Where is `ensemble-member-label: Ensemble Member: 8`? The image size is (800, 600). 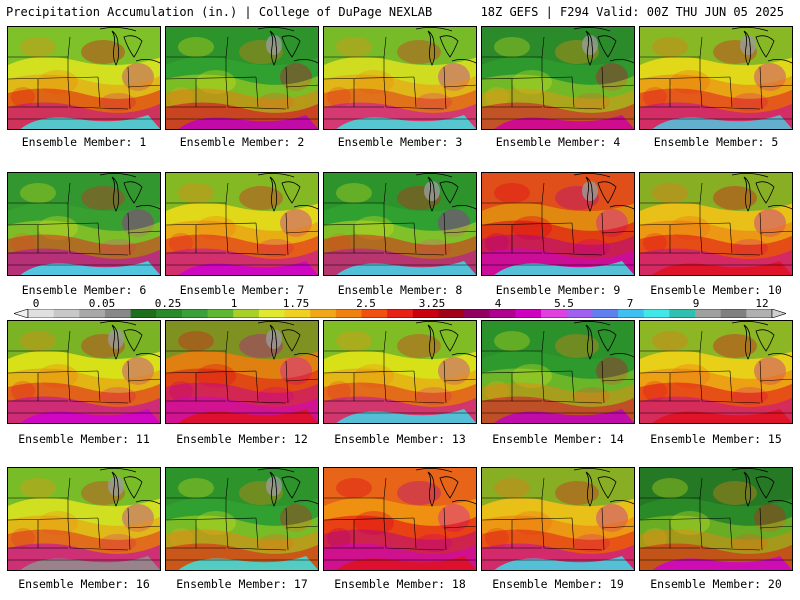 ensemble-member-label: Ensemble Member: 8 is located at coordinates (400, 290).